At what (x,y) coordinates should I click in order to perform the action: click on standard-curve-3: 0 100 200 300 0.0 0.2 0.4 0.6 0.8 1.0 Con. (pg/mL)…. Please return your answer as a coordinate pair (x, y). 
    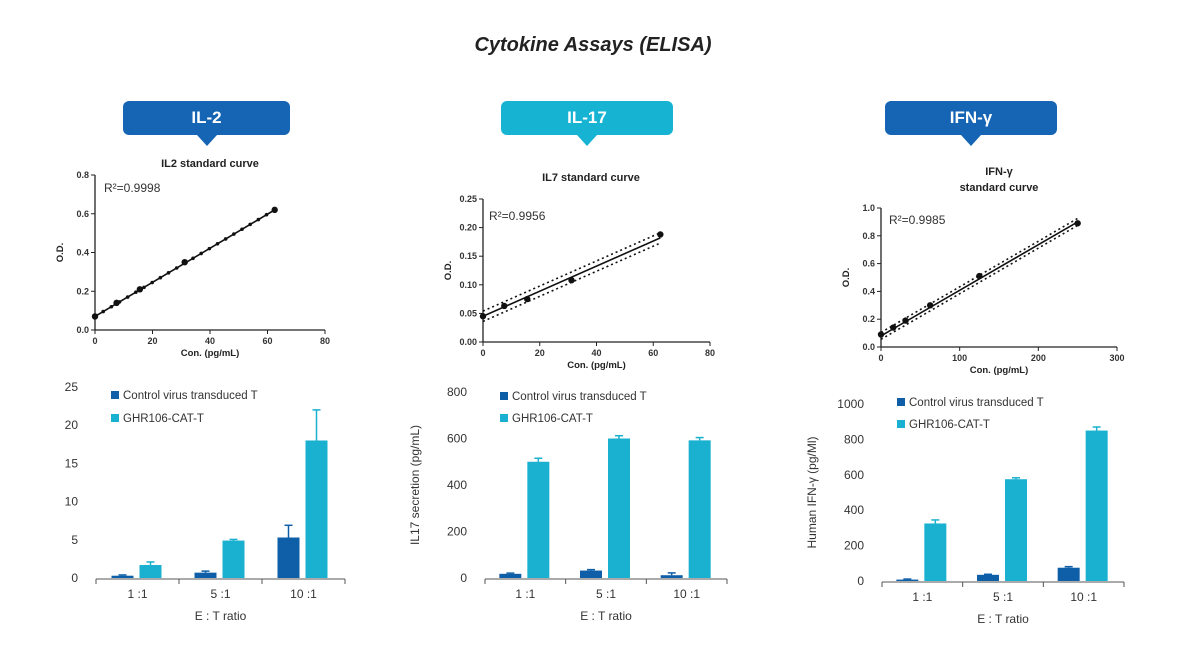
    Looking at the image, I should click on (983, 271).